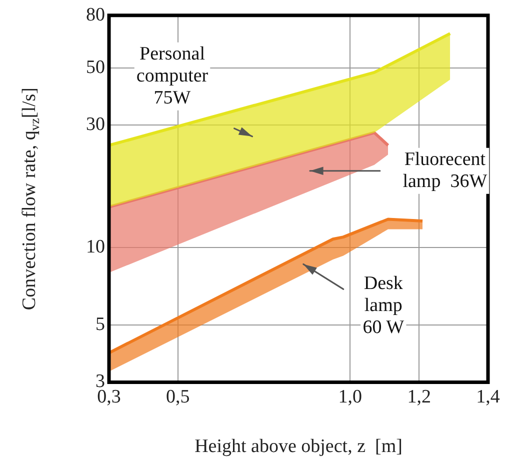  What do you see at coordinates (383, 305) in the screenshot?
I see `text: Desk lamp 60 W` at bounding box center [383, 305].